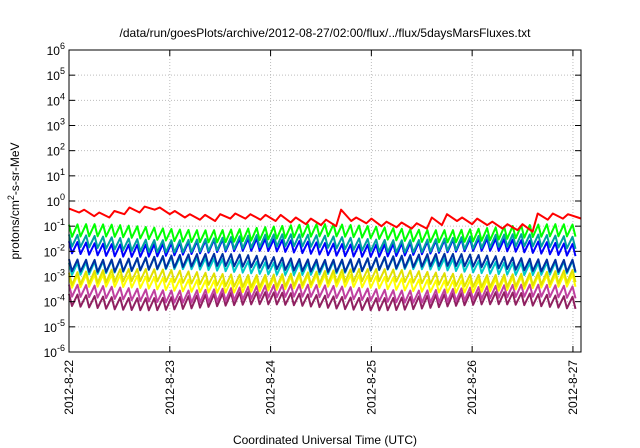  Describe the element at coordinates (56, 200) in the screenshot. I see `y-tick-label: 10⁰` at that location.